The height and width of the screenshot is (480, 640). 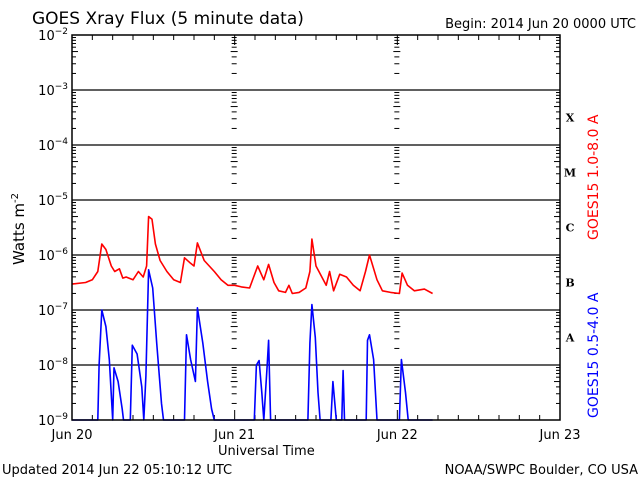 What do you see at coordinates (53, 228) in the screenshot?
I see `y-tick-labels: 10⁻² 10⁻³ 10⁻⁴ 10⁻⁵ 10⁻⁶ 10⁻⁷ 10⁻⁸ 10⁻⁹` at bounding box center [53, 228].